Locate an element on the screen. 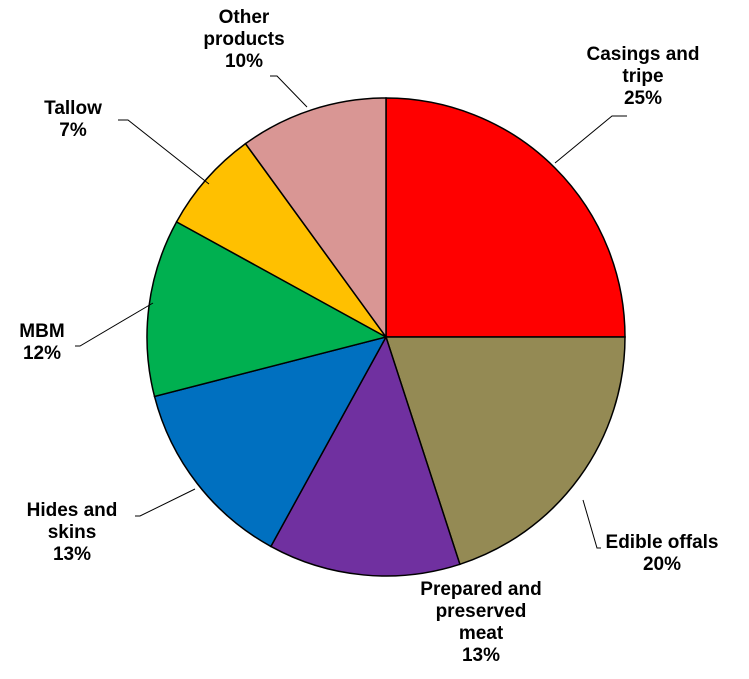 The height and width of the screenshot is (679, 749). slice-label-0: Casings and tripe 25% is located at coordinates (643, 76).